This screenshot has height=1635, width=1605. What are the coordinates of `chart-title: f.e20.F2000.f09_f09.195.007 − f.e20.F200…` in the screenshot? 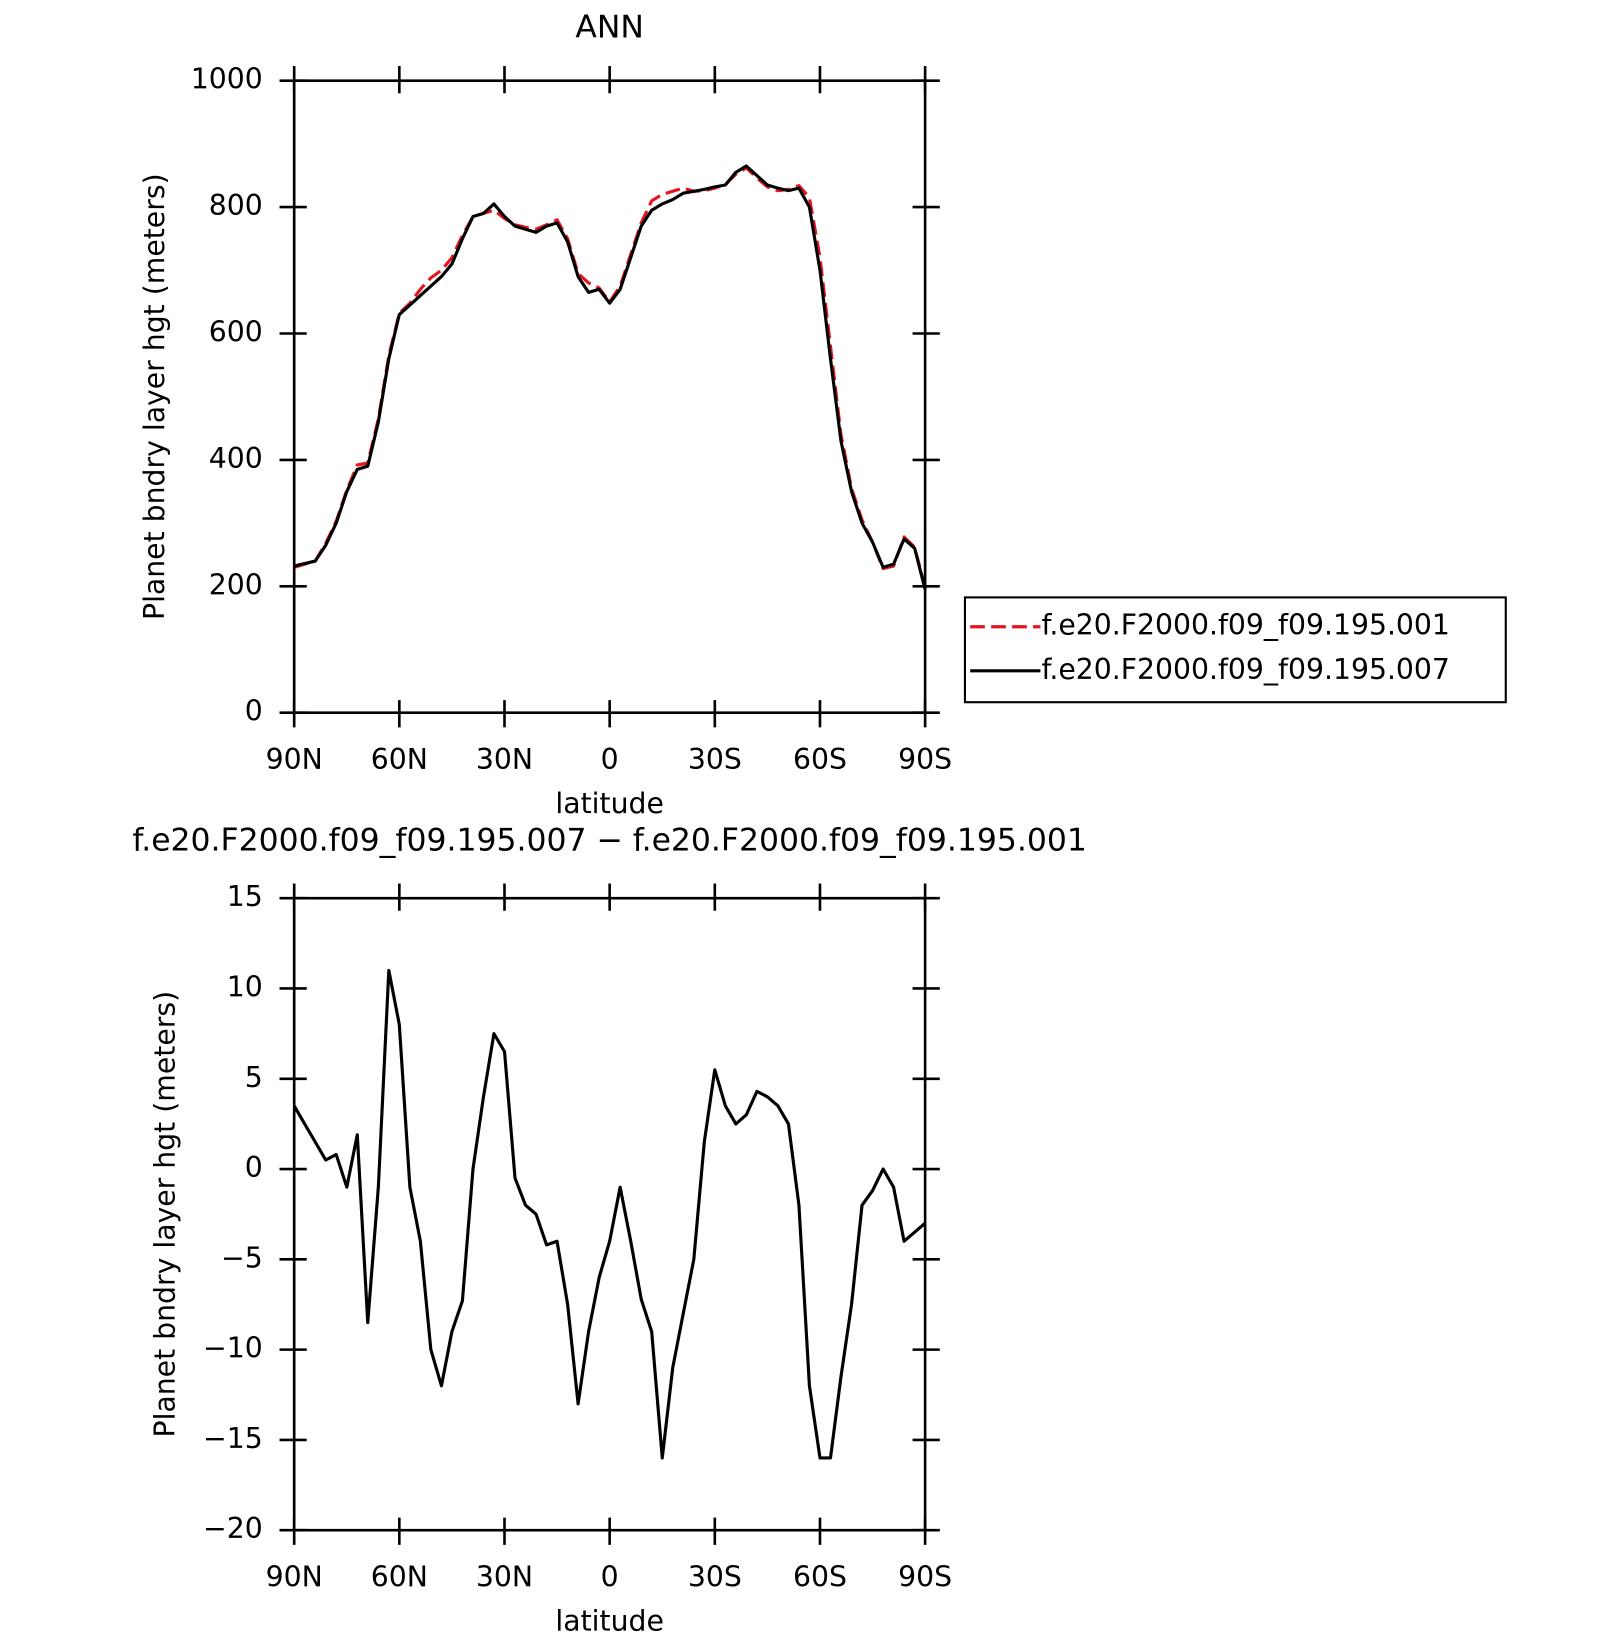 It's located at (609, 841).